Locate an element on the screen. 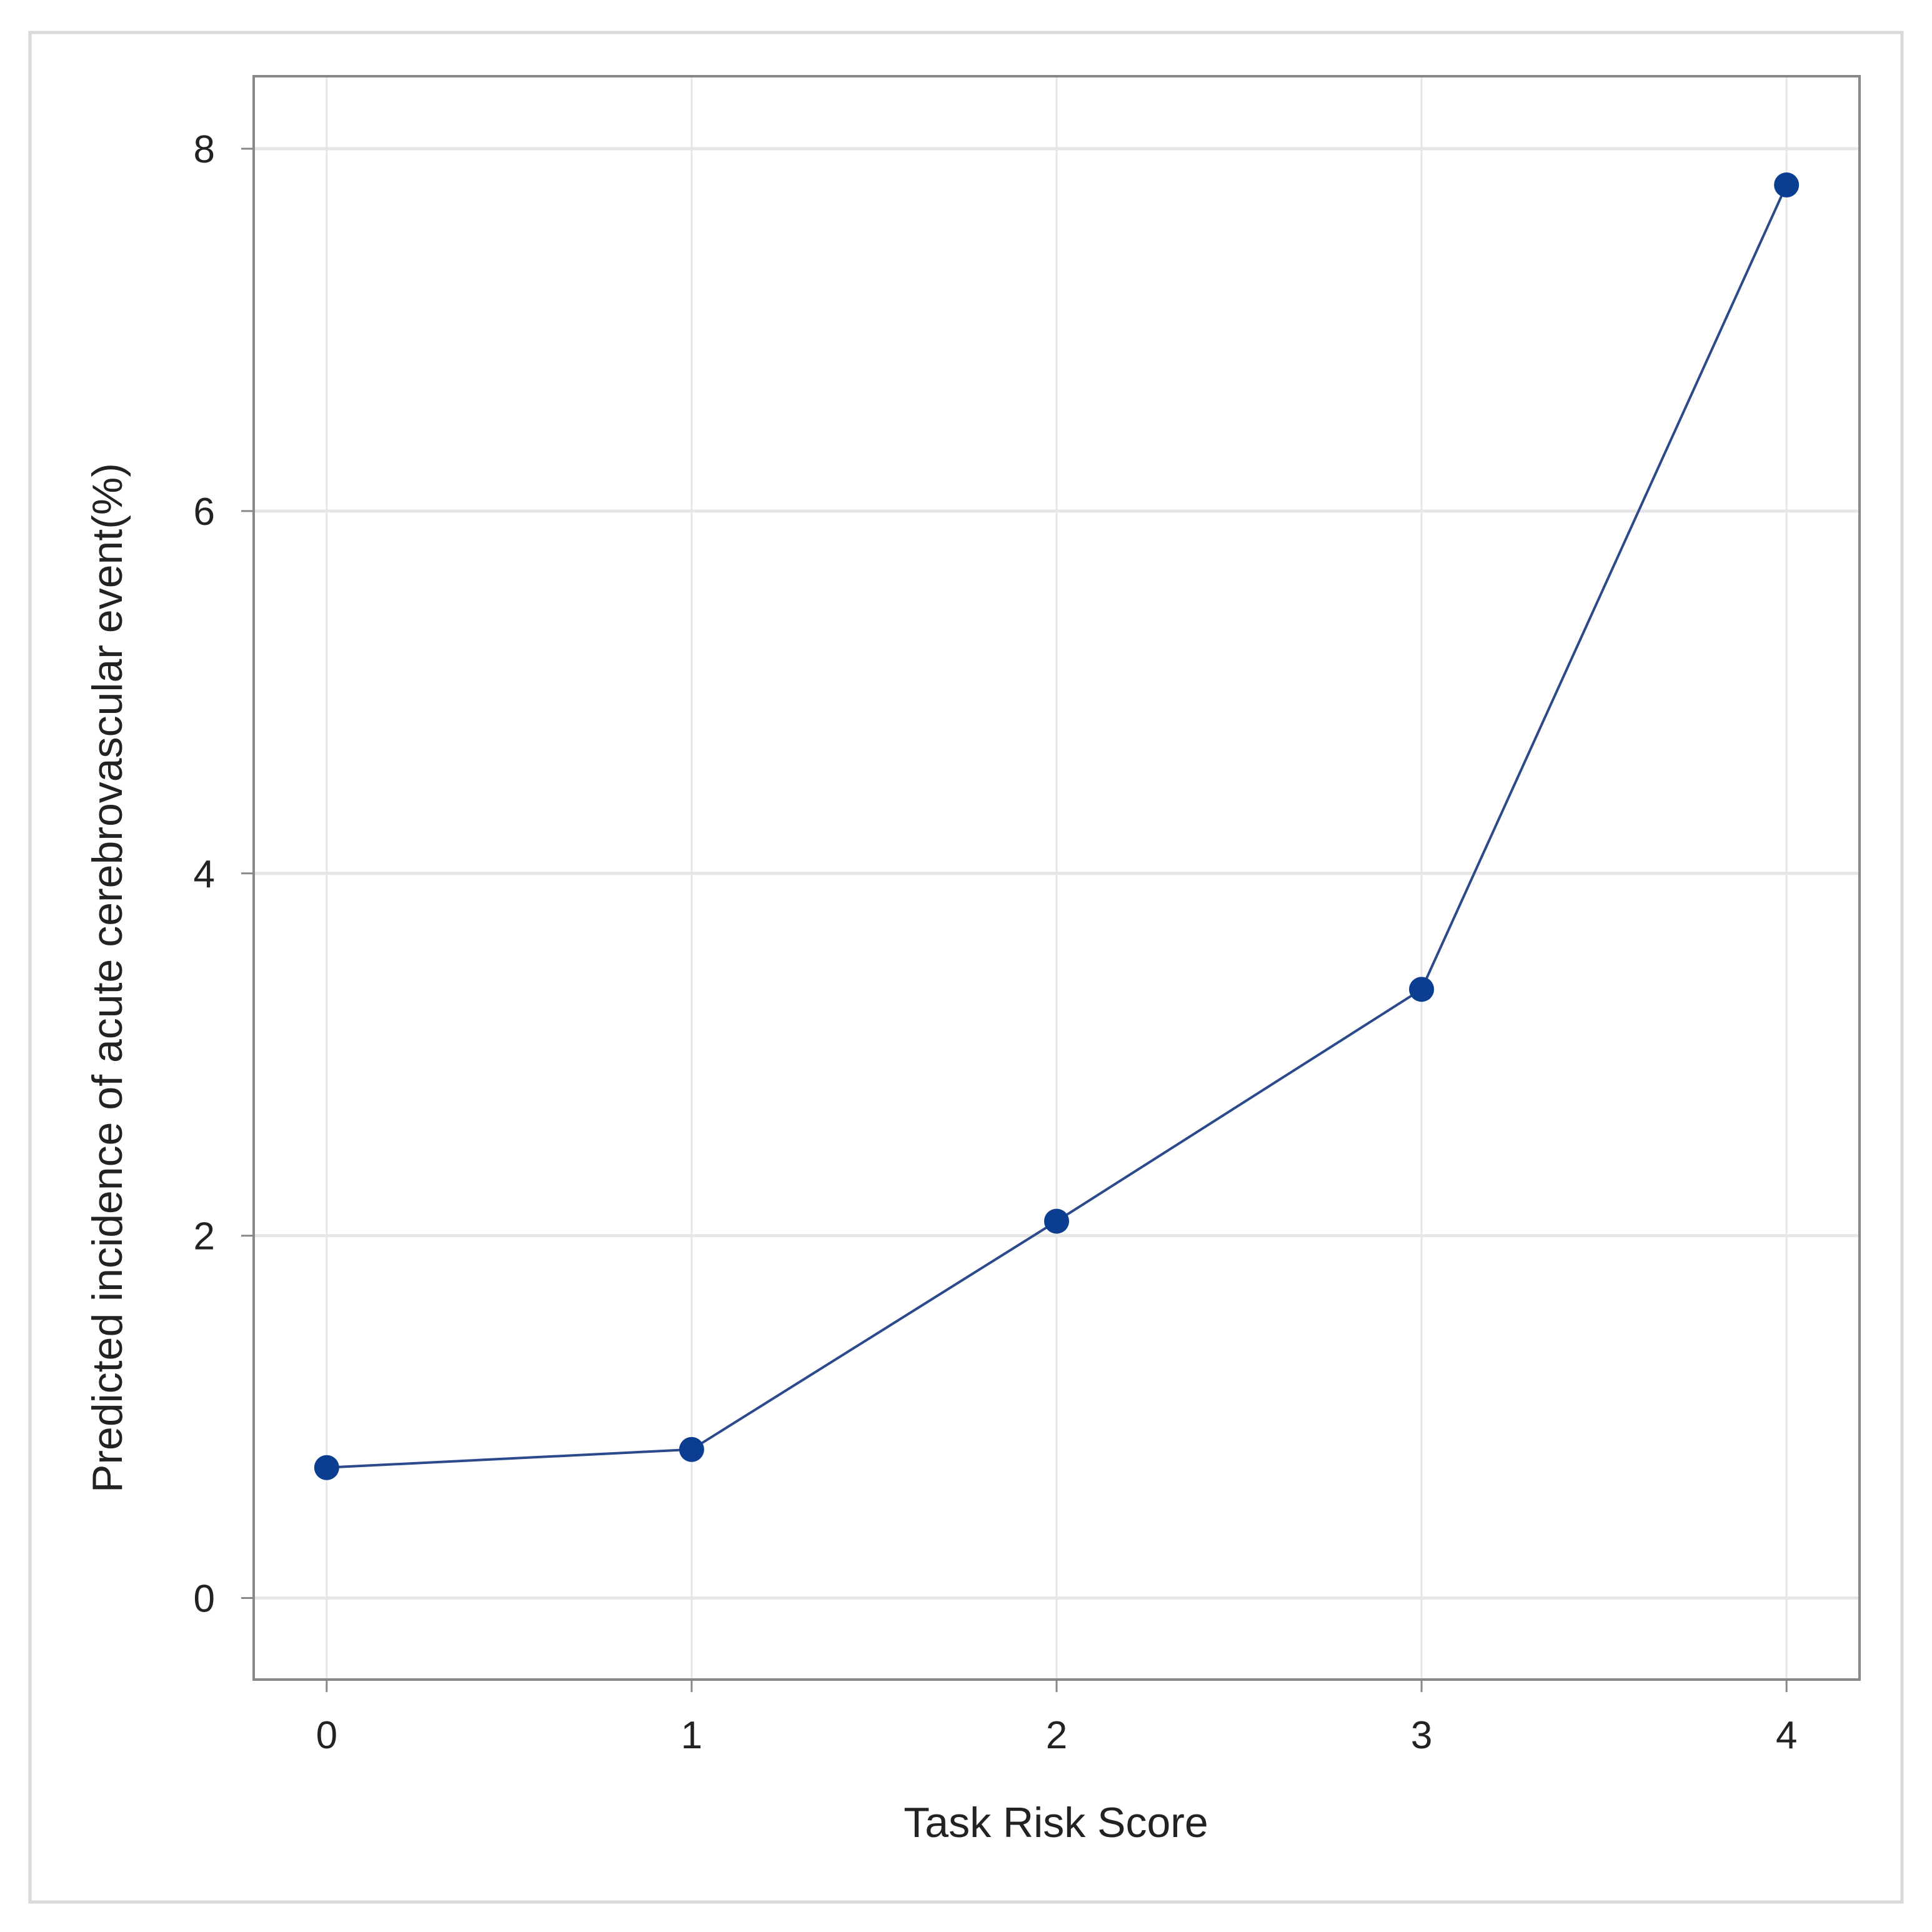  y-tick-label: 8 is located at coordinates (205, 150).